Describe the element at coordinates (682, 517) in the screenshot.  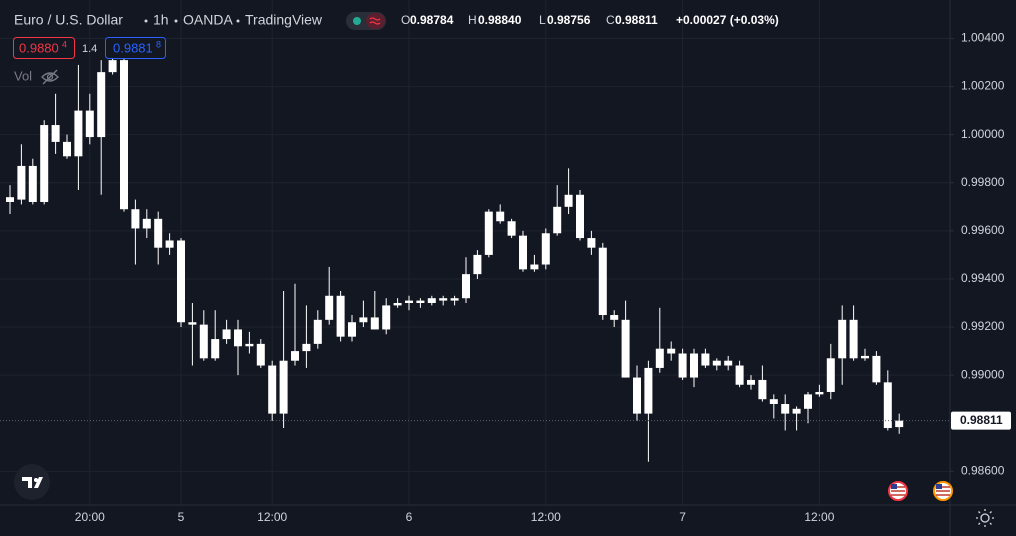
I see `x-tick-label: 7` at that location.